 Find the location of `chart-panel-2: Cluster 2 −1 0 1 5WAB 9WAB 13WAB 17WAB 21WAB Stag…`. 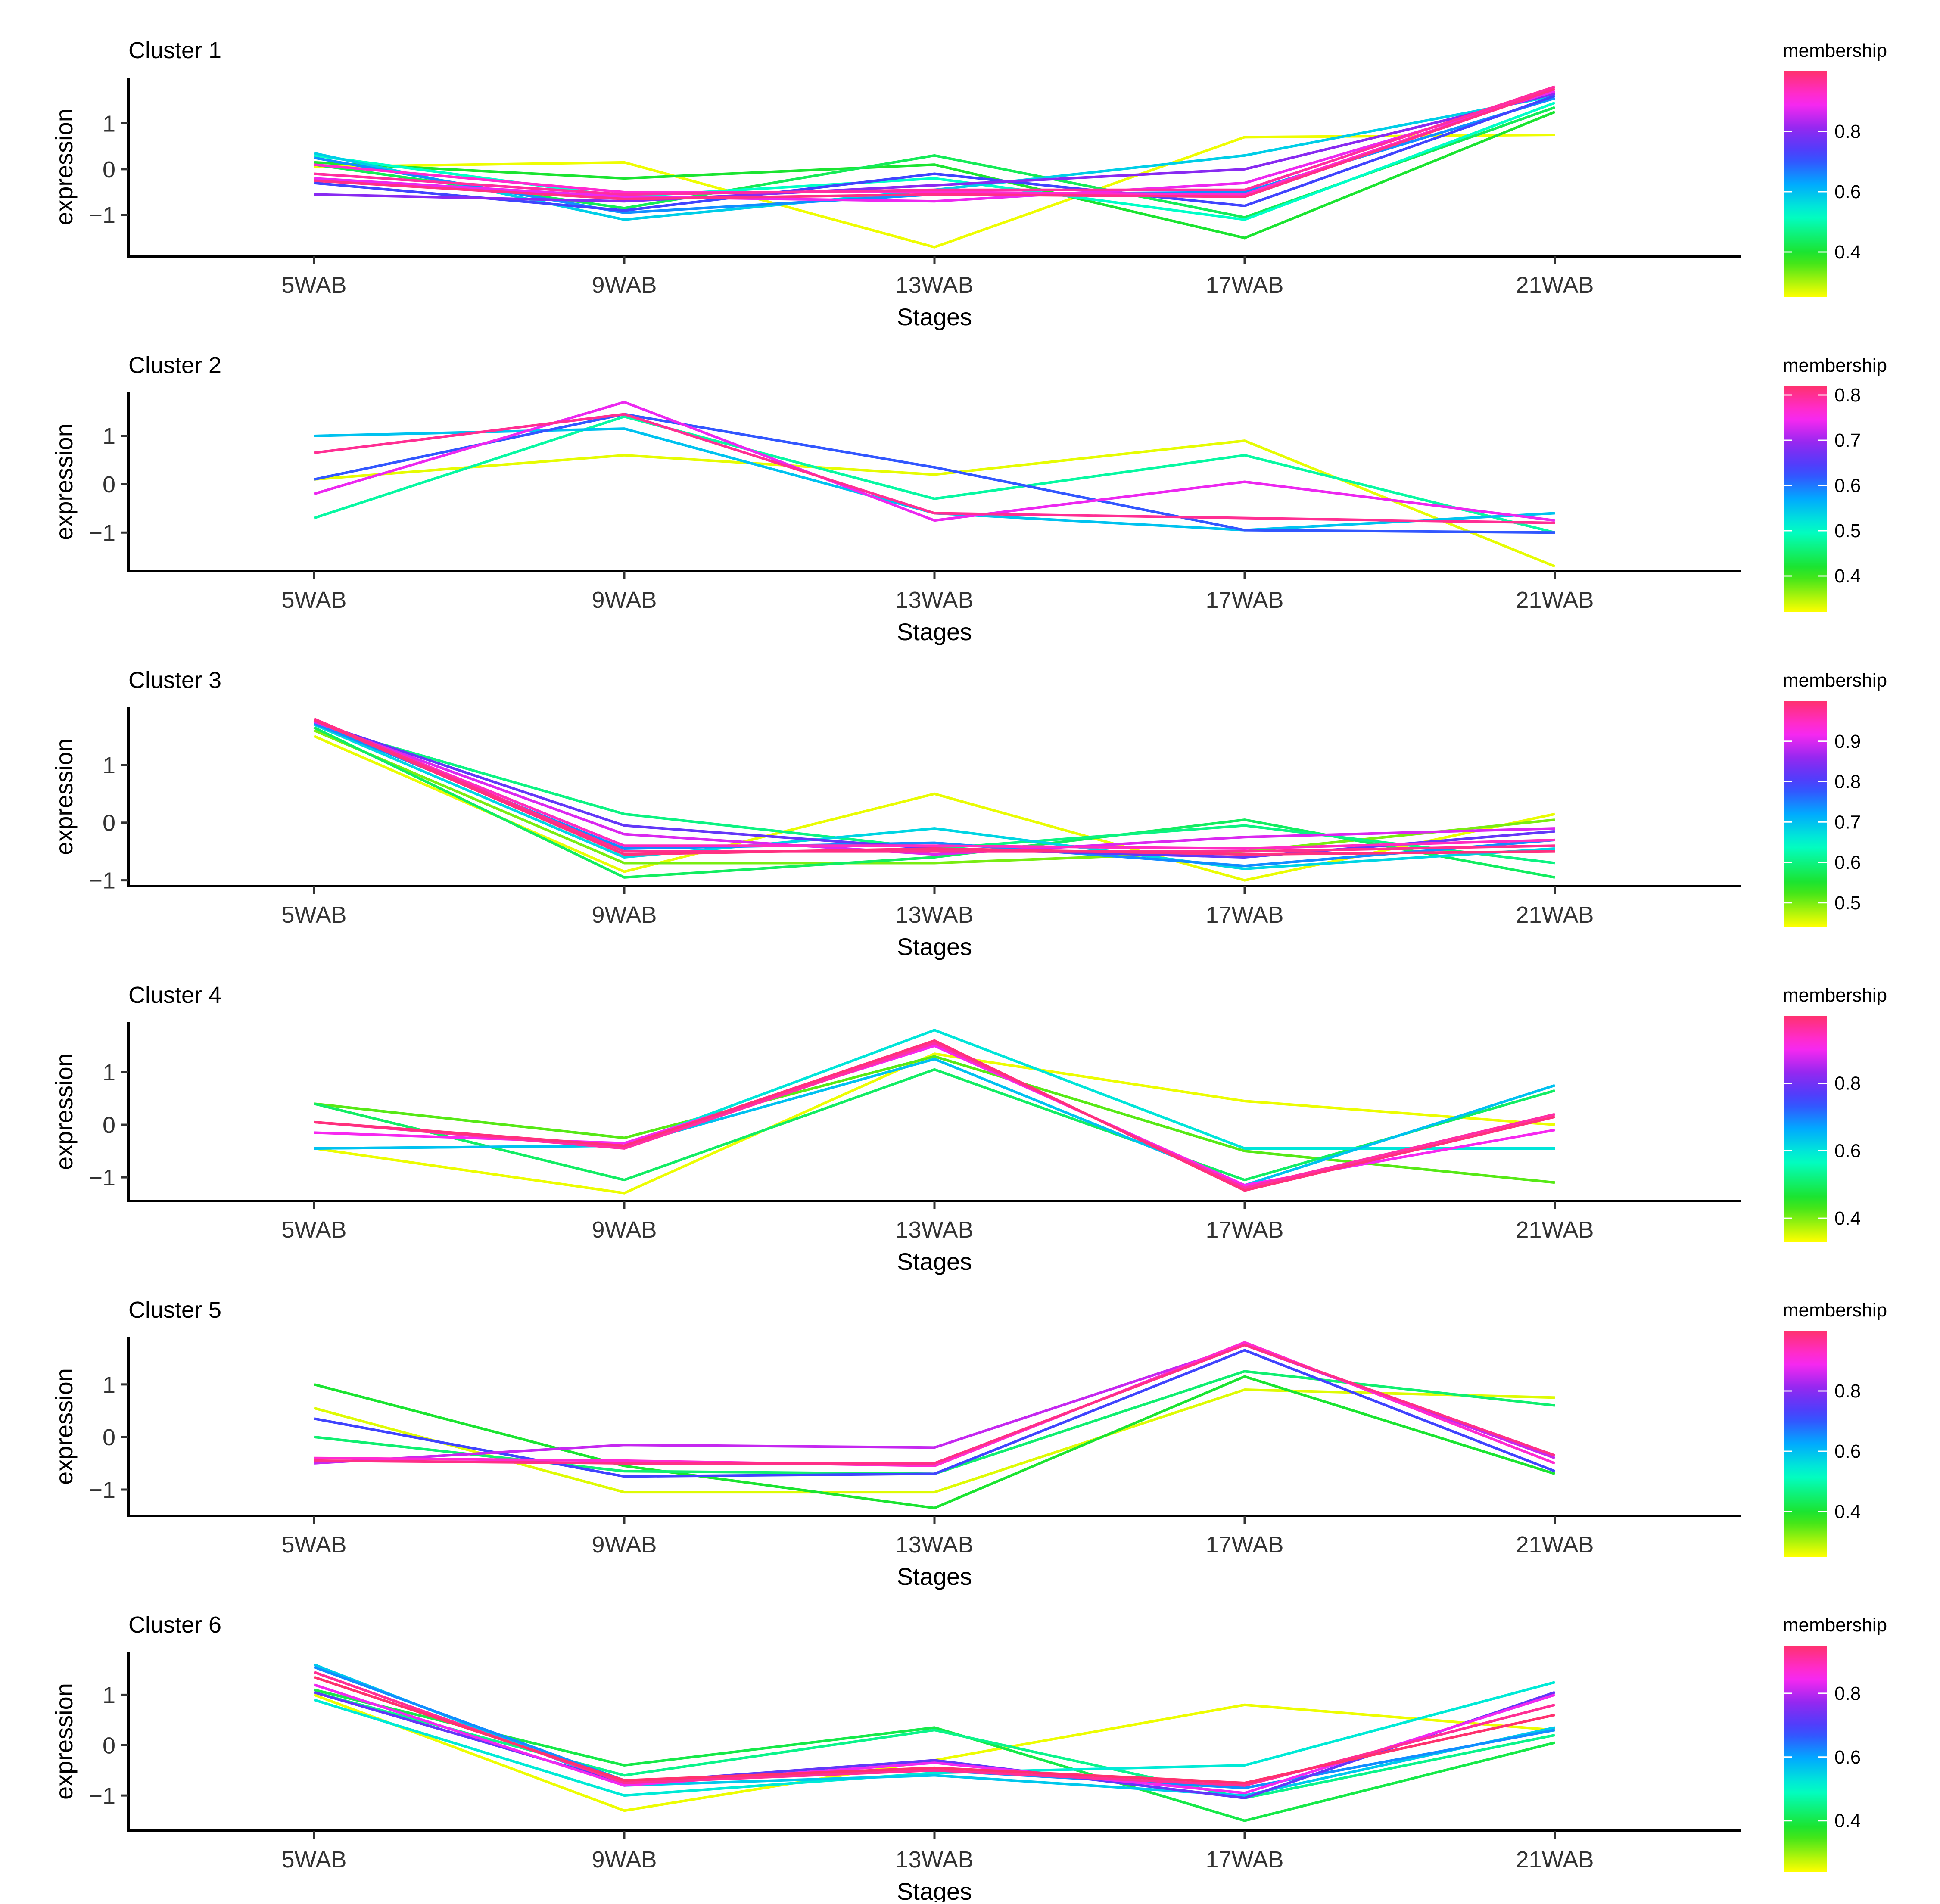

chart-panel-2: Cluster 2 −1 0 1 5WAB 9WAB 13WAB 17WAB 21WAB Stag… is located at coordinates (969, 499).